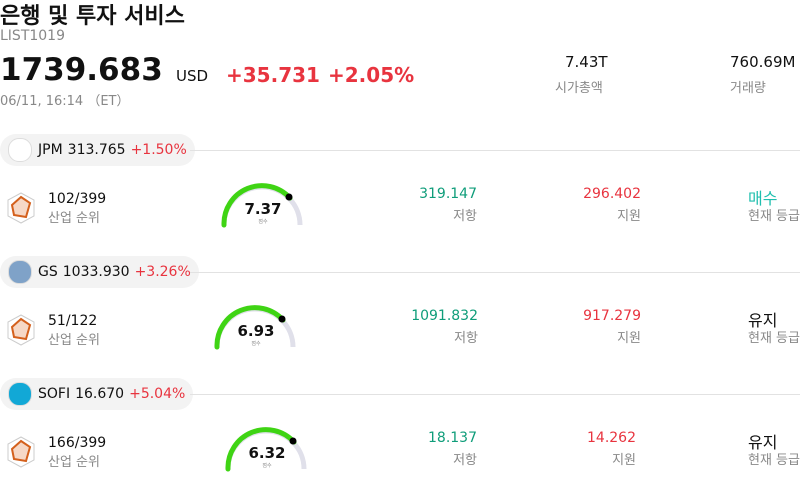  What do you see at coordinates (579, 88) in the screenshot?
I see `market-cap-label: 시가총액` at bounding box center [579, 88].